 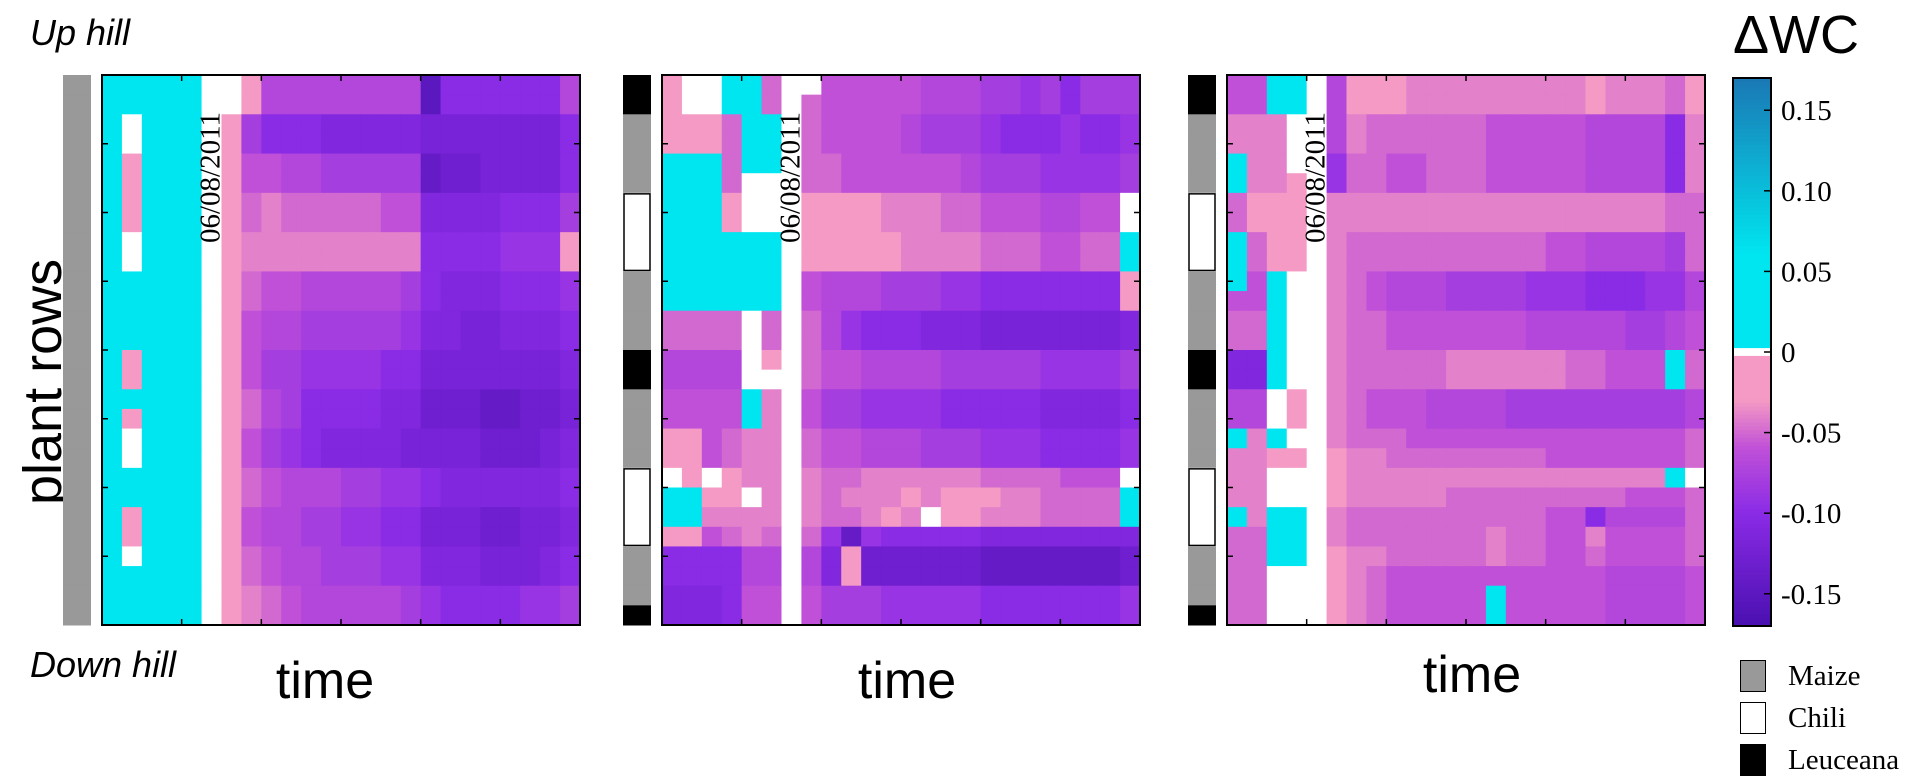 I want to click on row-strip-outline, so click(x=1202, y=615).